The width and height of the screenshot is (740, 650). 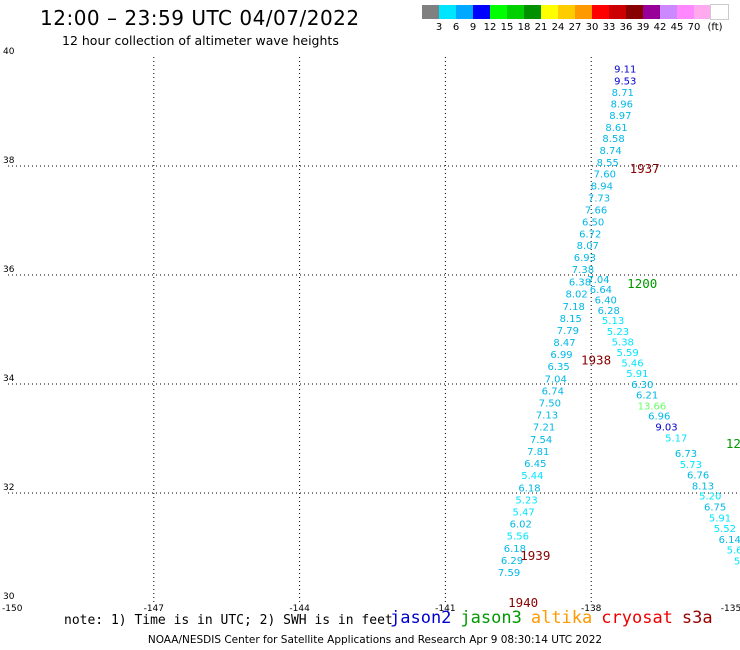 What do you see at coordinates (8, 488) in the screenshot?
I see `y-tick-label: 32` at bounding box center [8, 488].